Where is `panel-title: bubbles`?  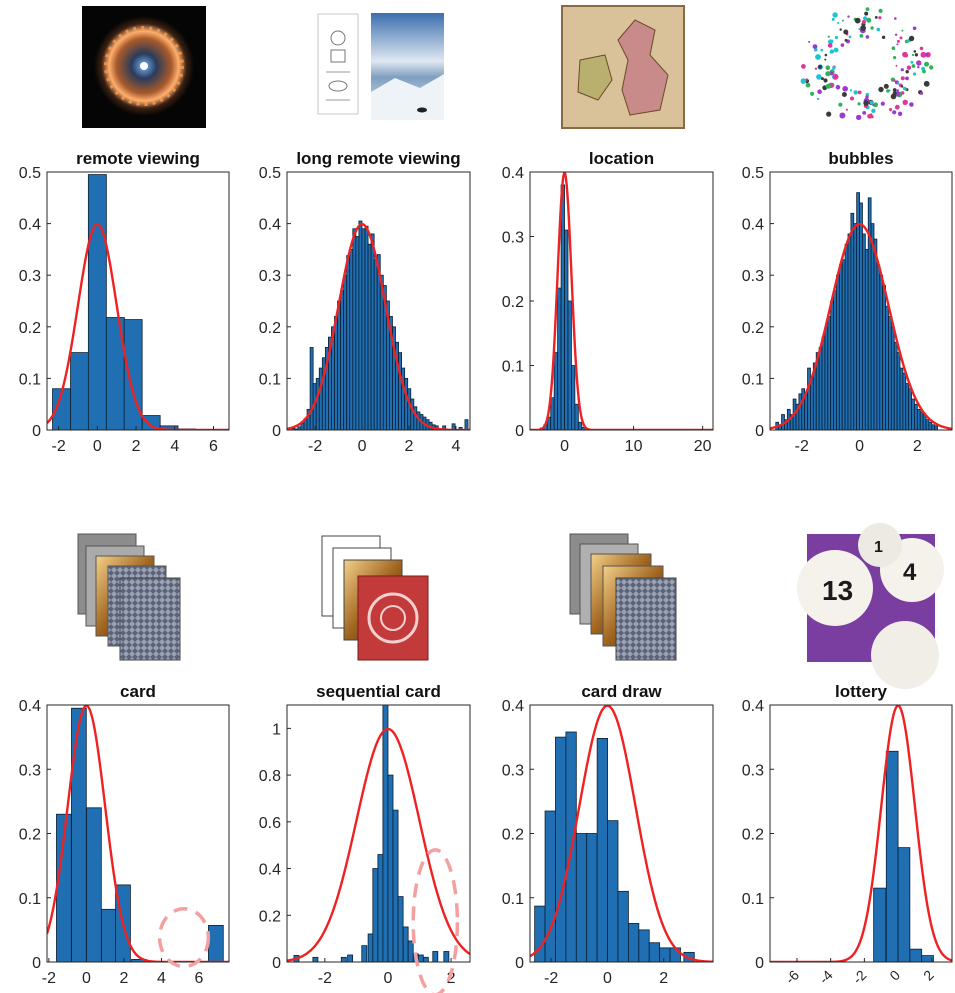
panel-title: bubbles is located at coordinates (860, 158).